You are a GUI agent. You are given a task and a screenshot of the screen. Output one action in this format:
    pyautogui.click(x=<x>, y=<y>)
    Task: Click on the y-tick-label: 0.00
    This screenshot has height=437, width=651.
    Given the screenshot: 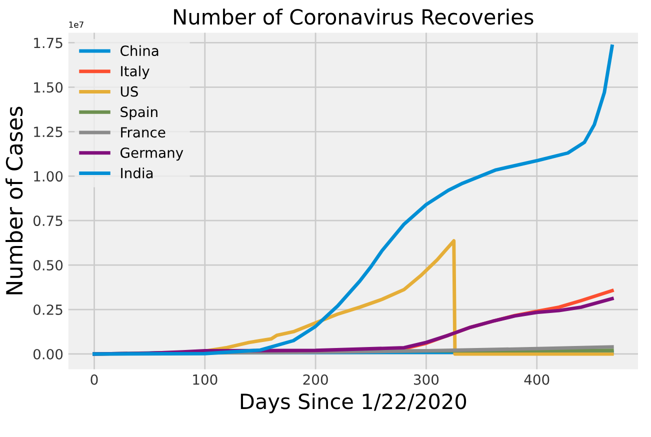 What is the action you would take?
    pyautogui.click(x=48, y=354)
    